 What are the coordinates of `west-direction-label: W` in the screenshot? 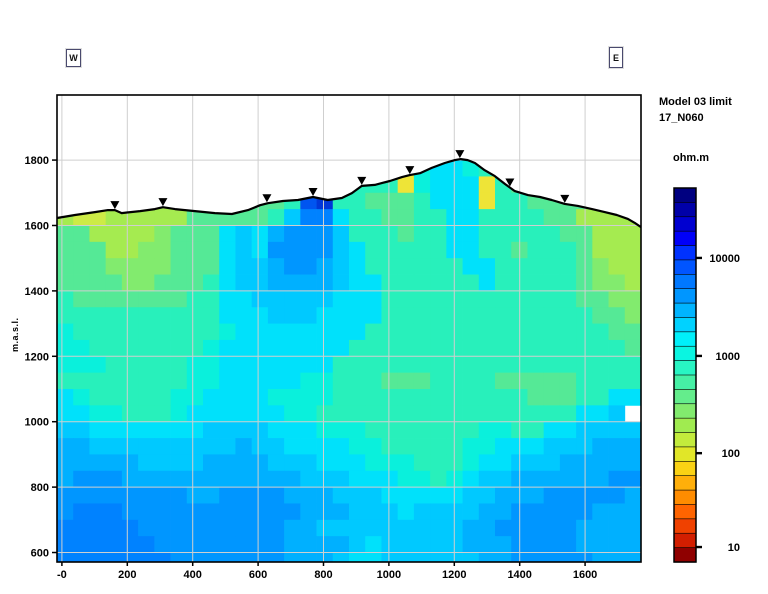 It's located at (73, 58).